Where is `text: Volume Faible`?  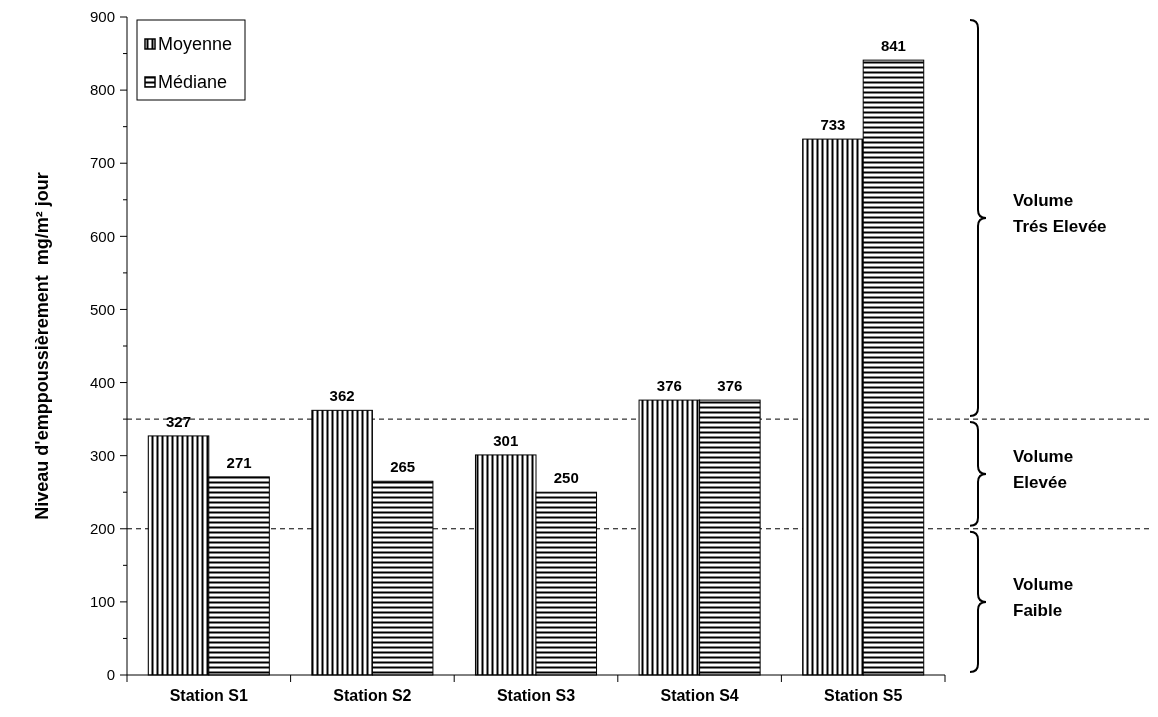
text: Volume Faible is located at coordinates (1043, 597).